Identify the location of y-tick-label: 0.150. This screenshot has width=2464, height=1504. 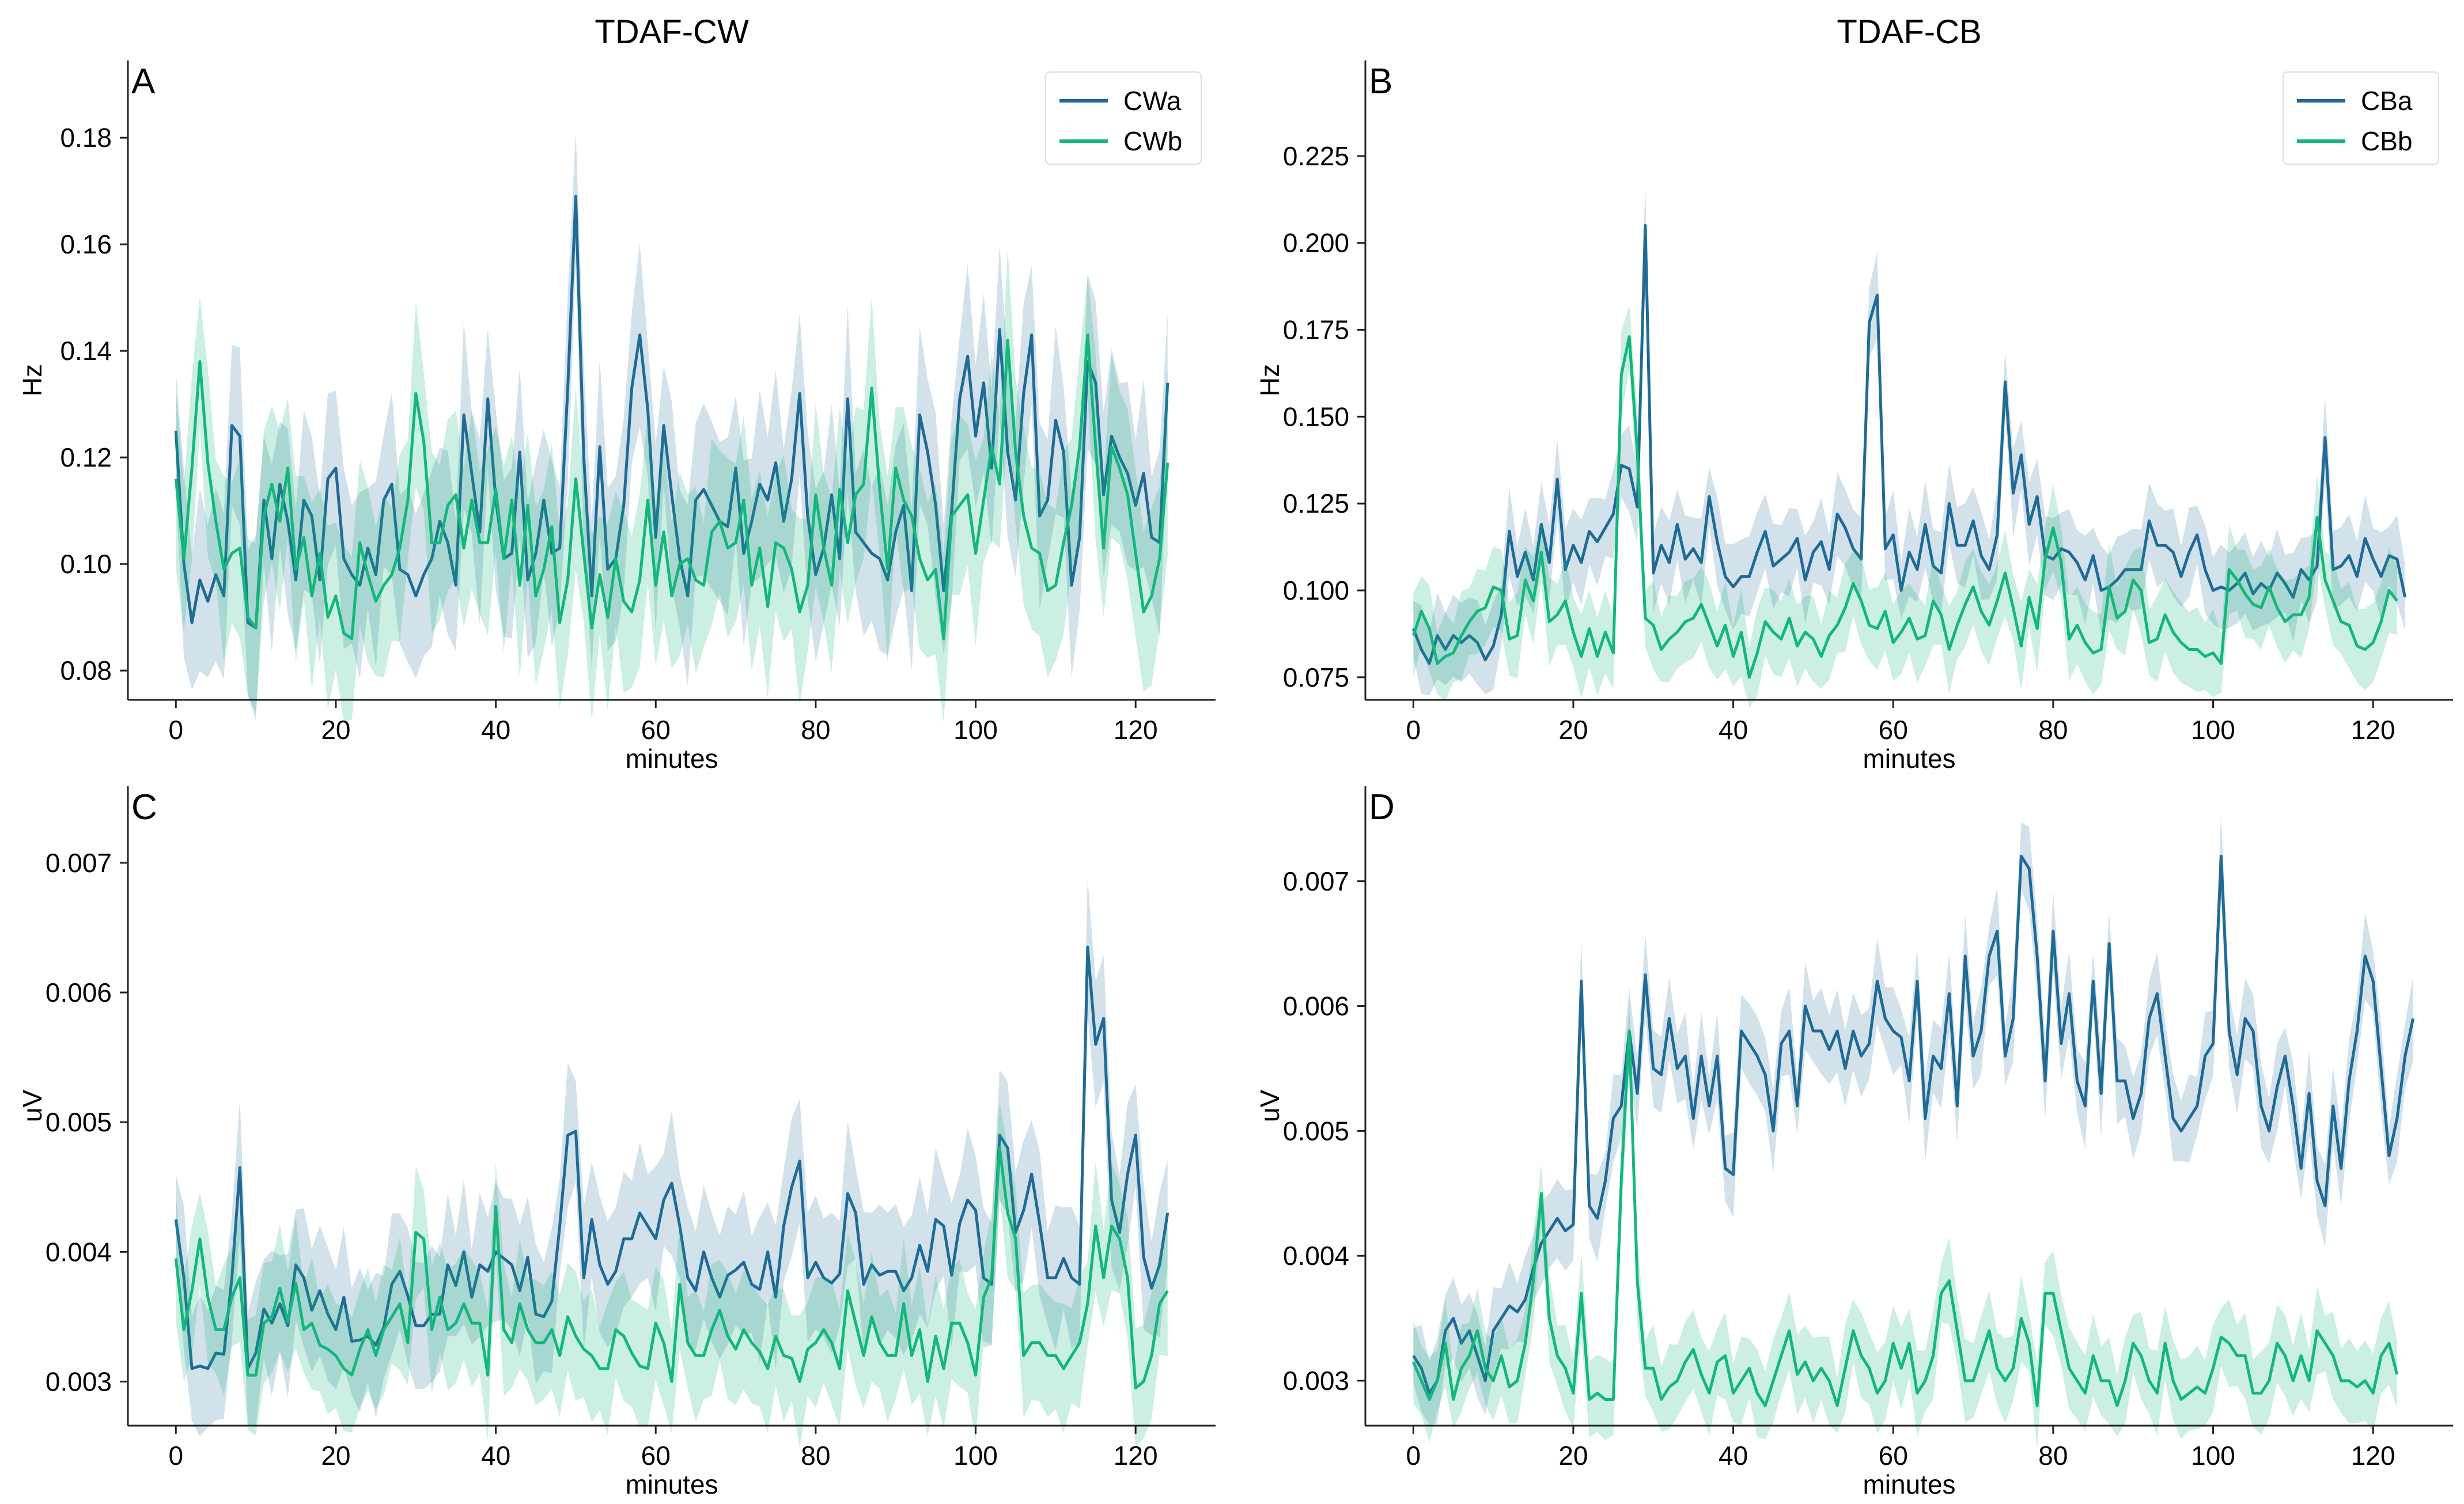
(1316, 416).